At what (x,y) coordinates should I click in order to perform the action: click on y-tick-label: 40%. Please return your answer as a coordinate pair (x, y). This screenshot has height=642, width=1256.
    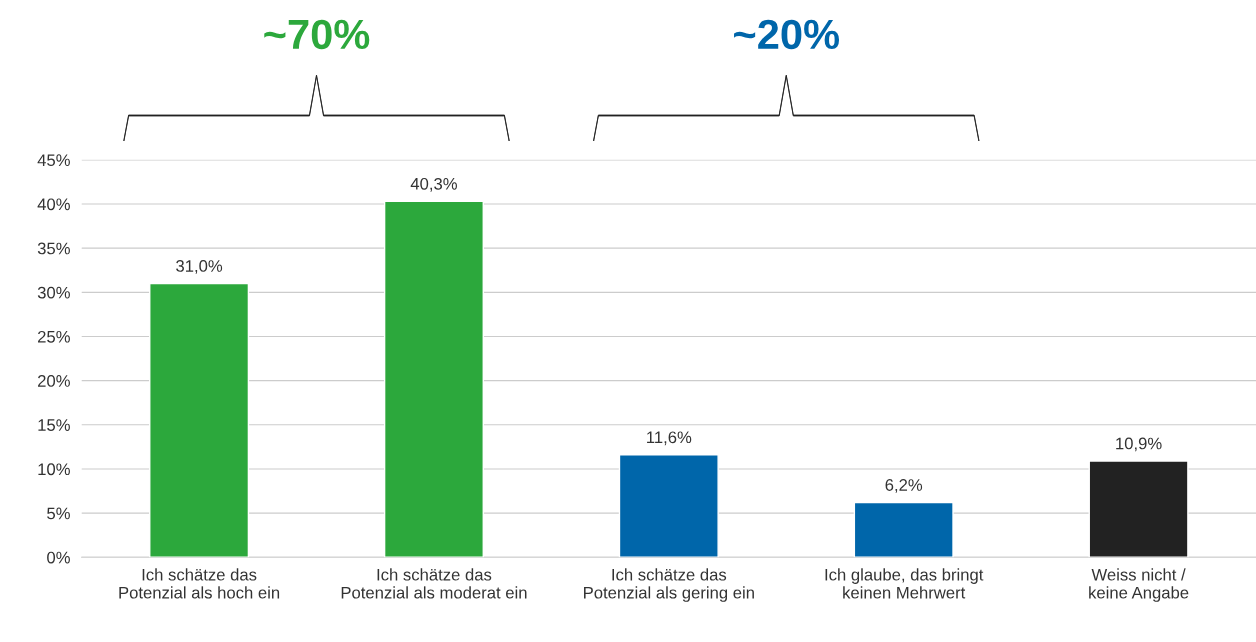
    Looking at the image, I should click on (53, 204).